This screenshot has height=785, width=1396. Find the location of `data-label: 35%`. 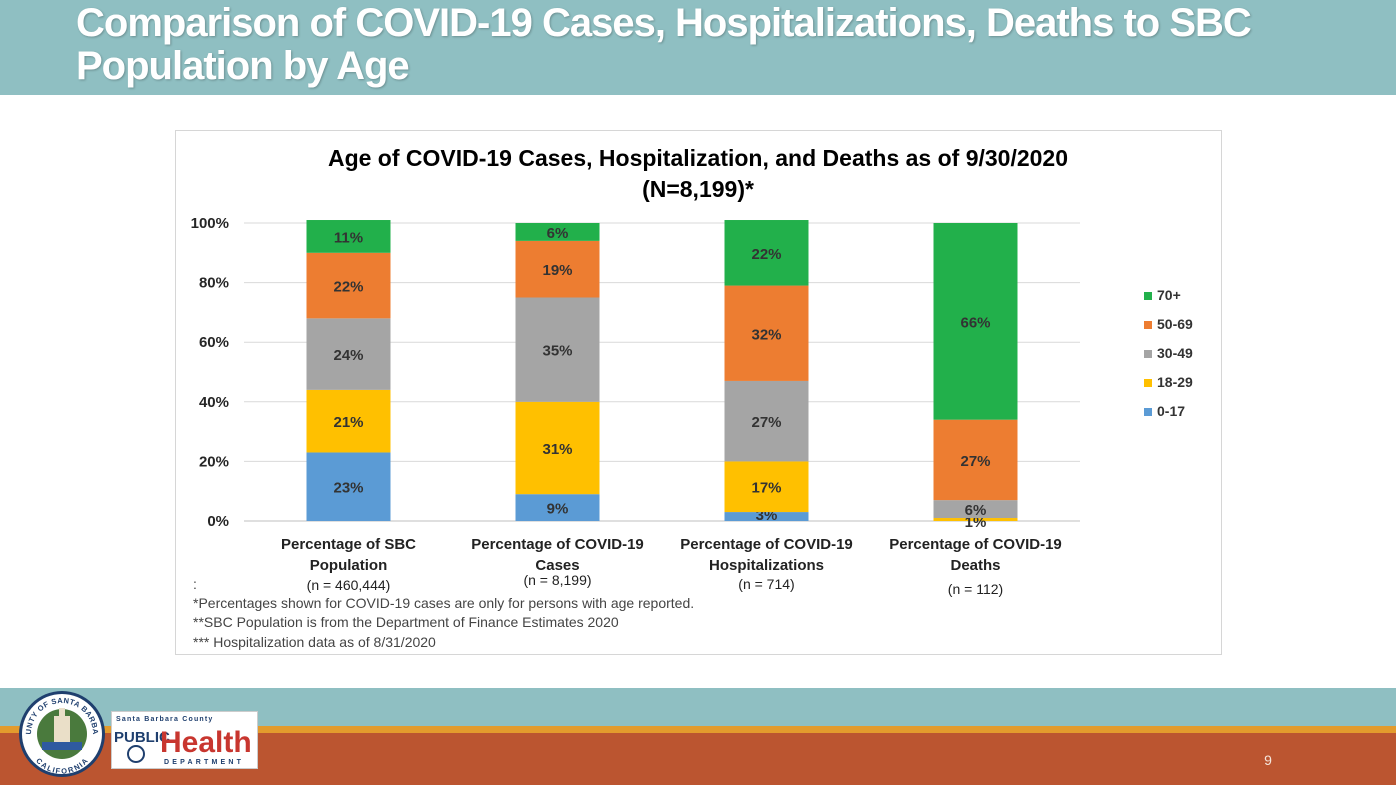

data-label: 35% is located at coordinates (557, 351).